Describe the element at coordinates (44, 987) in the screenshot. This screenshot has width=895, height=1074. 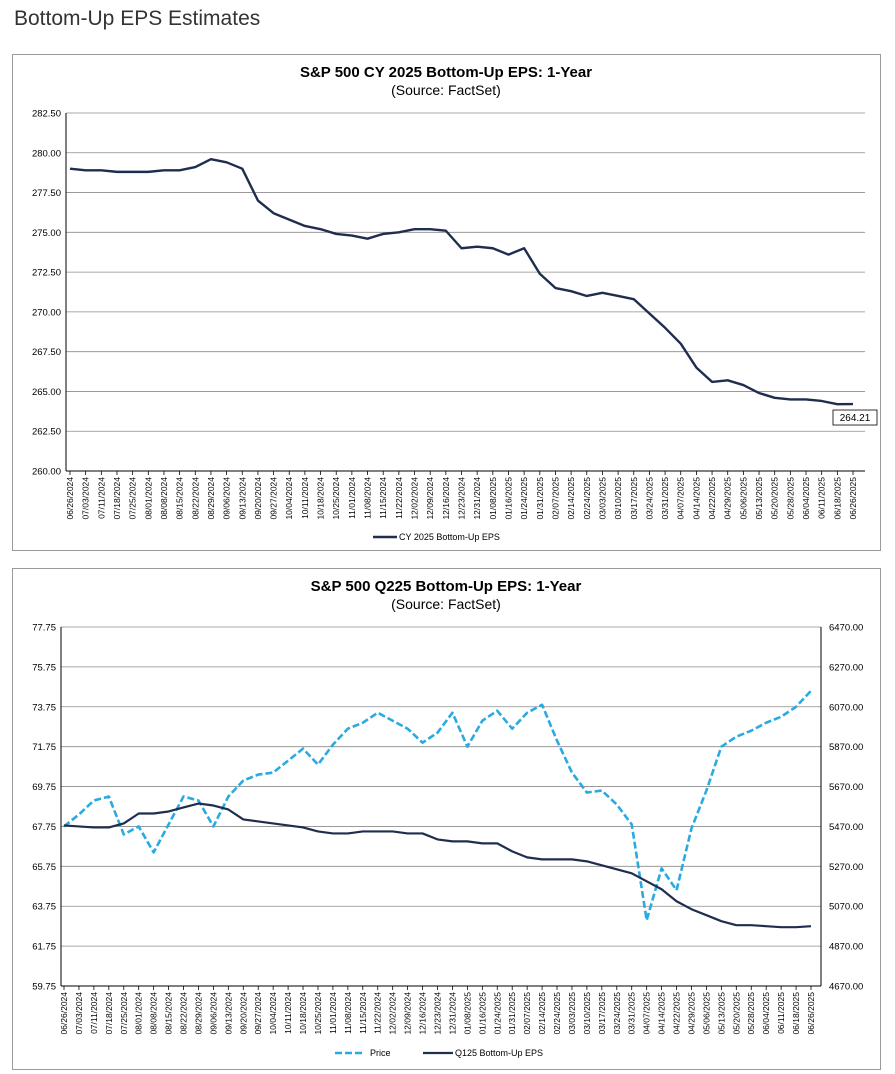
I see `y-left-tick-label: 59.75` at that location.